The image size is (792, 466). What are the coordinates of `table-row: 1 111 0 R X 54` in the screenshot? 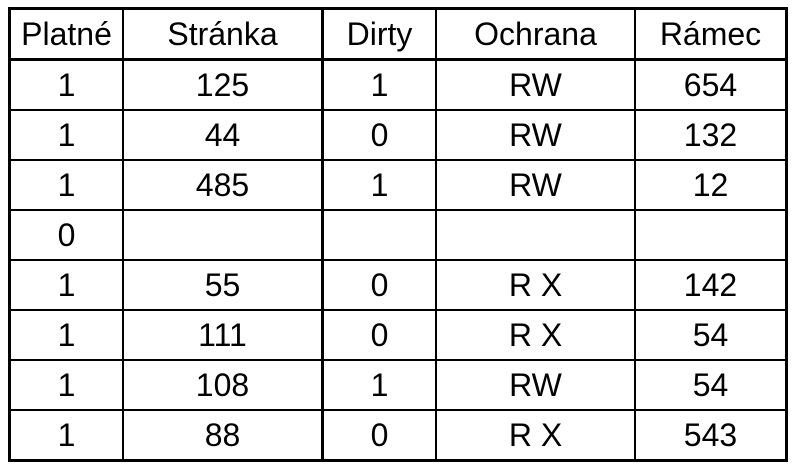 It's located at (398, 335).